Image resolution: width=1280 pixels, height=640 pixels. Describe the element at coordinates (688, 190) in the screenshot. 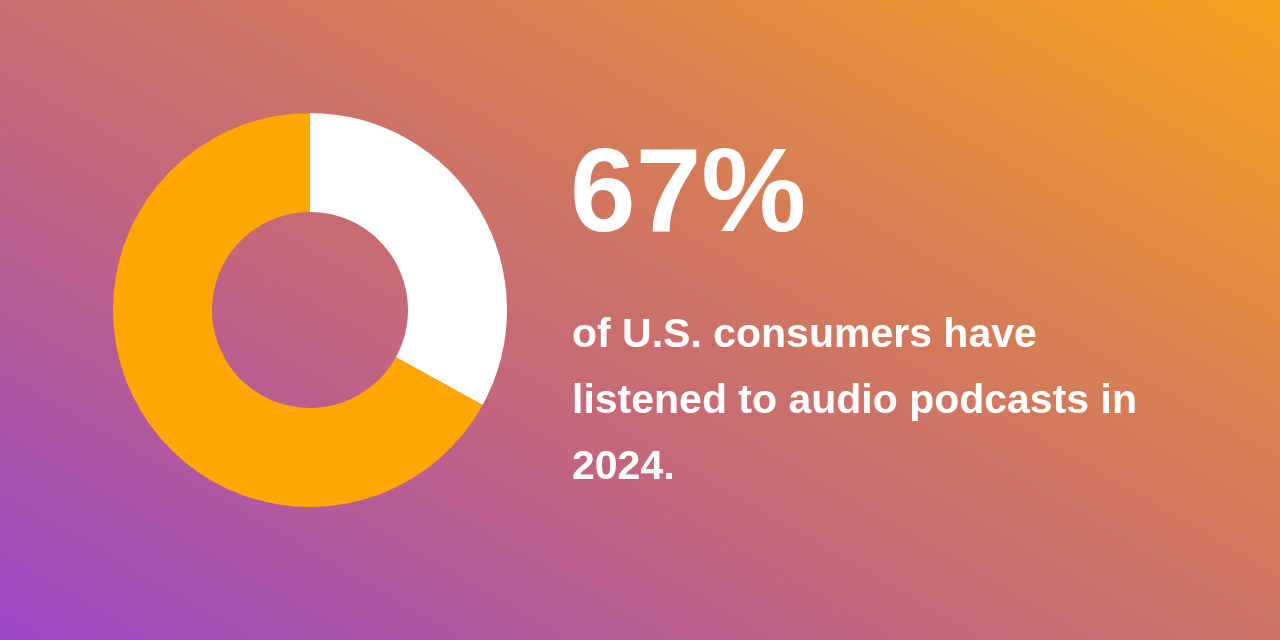

I see `chart-title: 67%` at that location.